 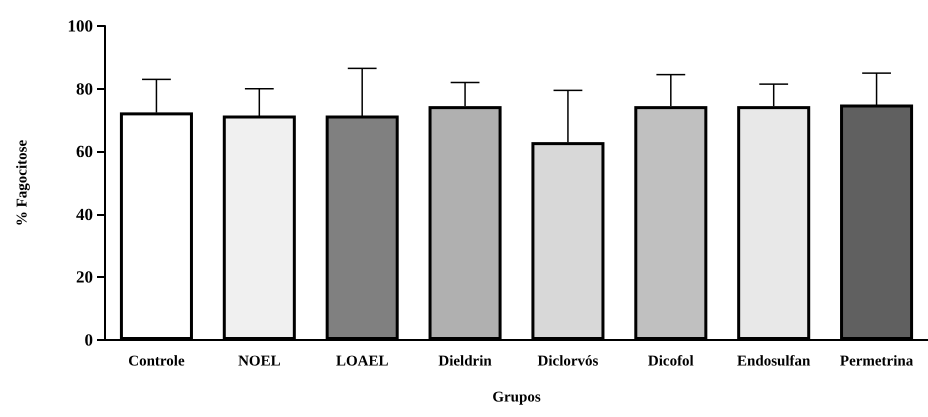 What do you see at coordinates (84, 152) in the screenshot?
I see `y-tick-label: 60` at bounding box center [84, 152].